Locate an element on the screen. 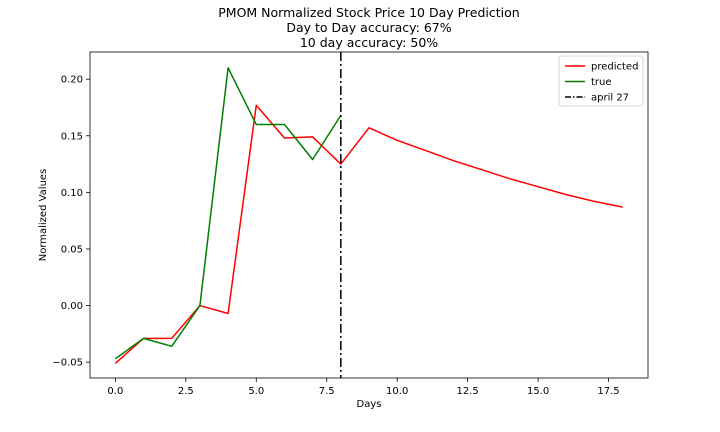  legend-label-predicted: predicted is located at coordinates (614, 67).